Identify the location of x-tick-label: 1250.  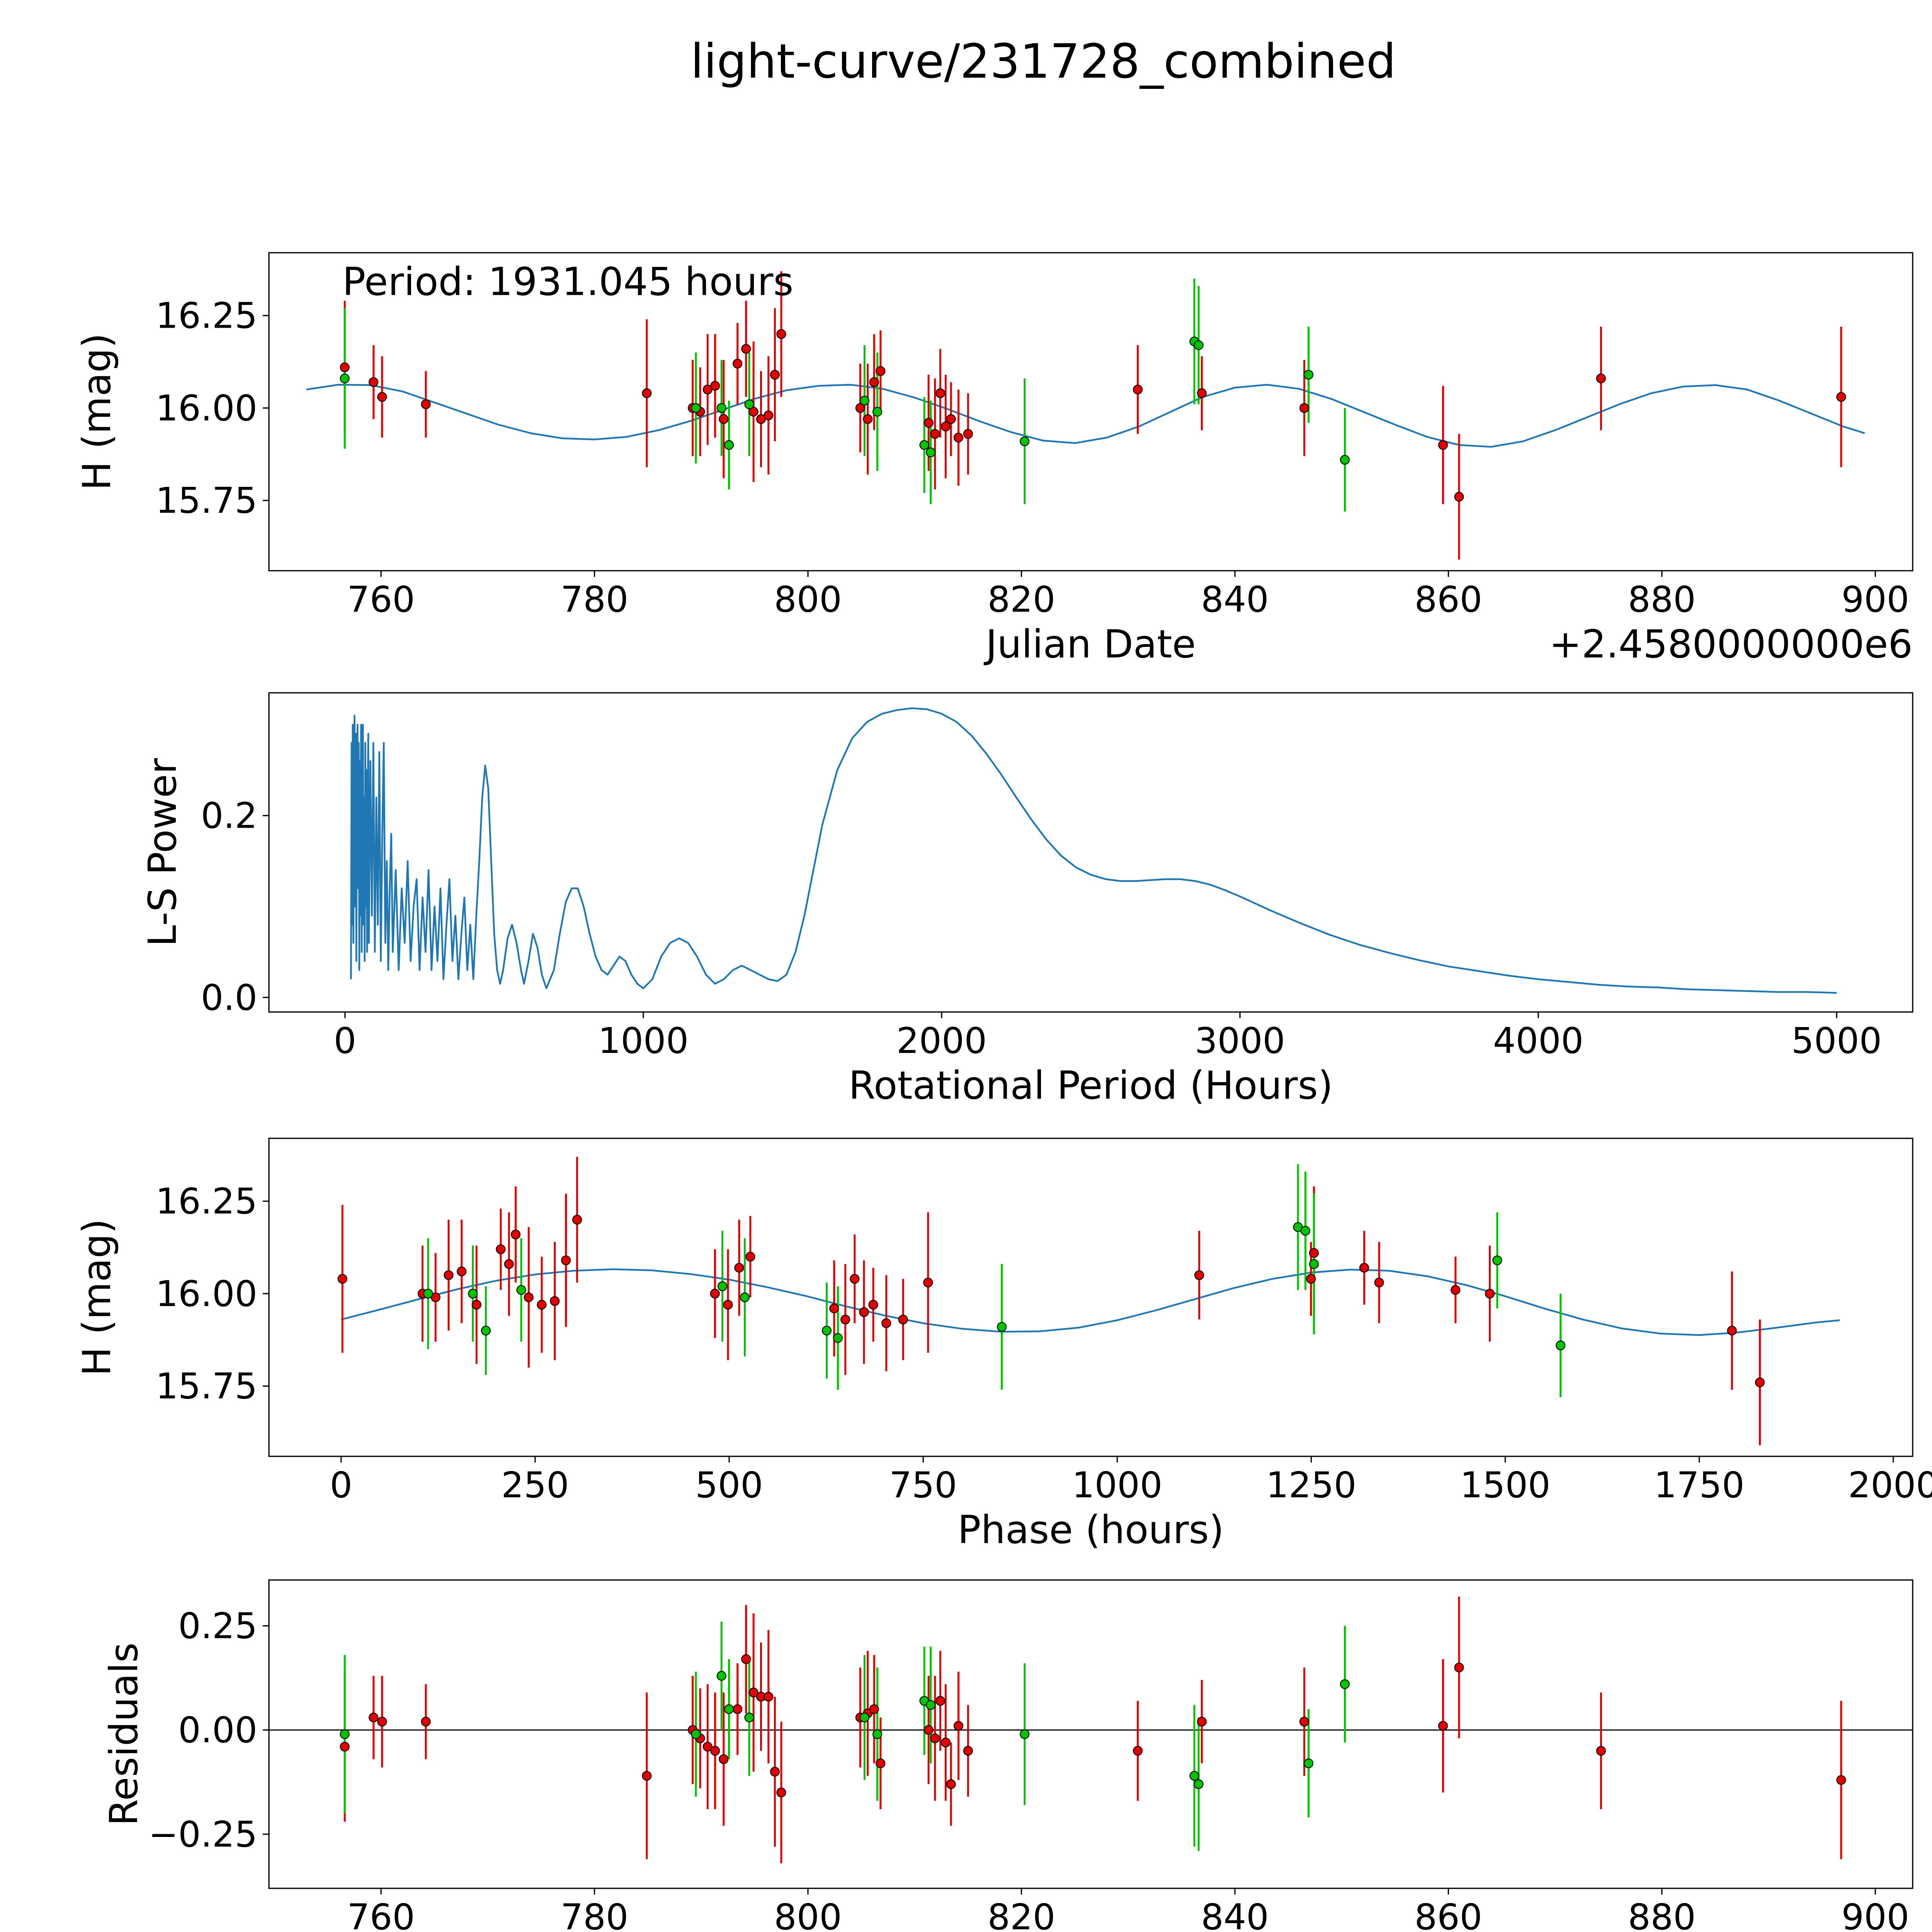
(1311, 1485).